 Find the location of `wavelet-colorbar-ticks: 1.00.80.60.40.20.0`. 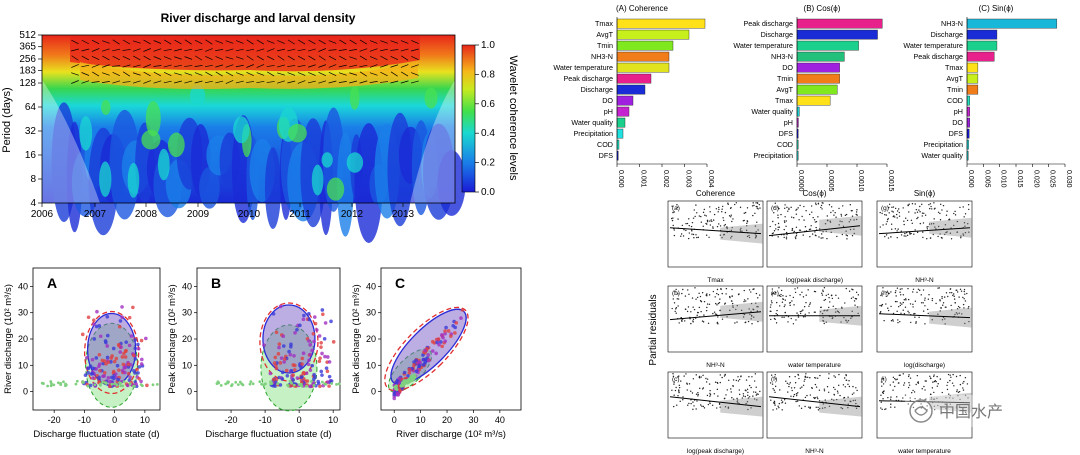

wavelet-colorbar-ticks: 1.00.80.60.40.20.0 is located at coordinates (485, 119).